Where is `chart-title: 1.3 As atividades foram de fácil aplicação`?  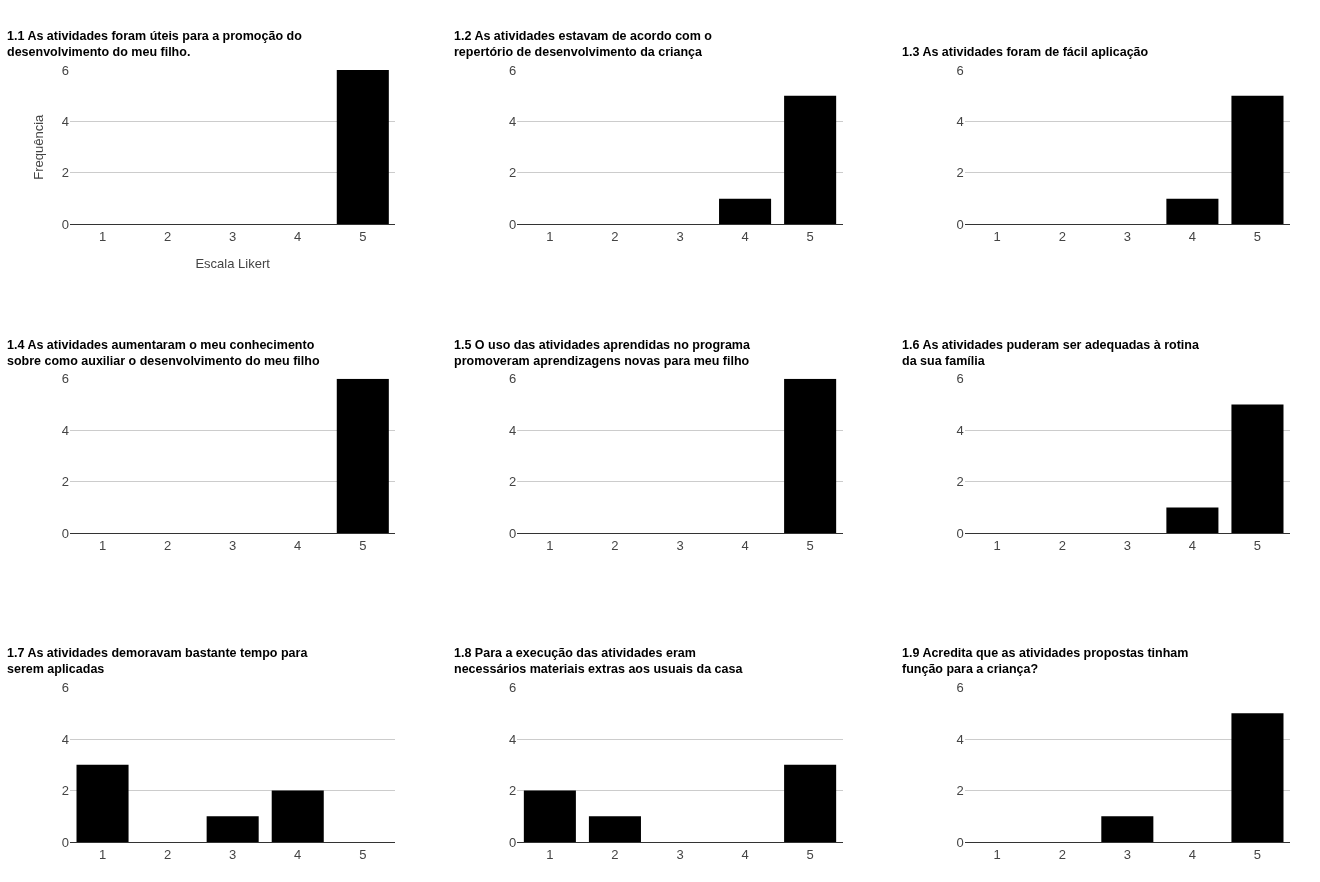 chart-title: 1.3 As atividades foram de fácil aplicação is located at coordinates (1025, 52).